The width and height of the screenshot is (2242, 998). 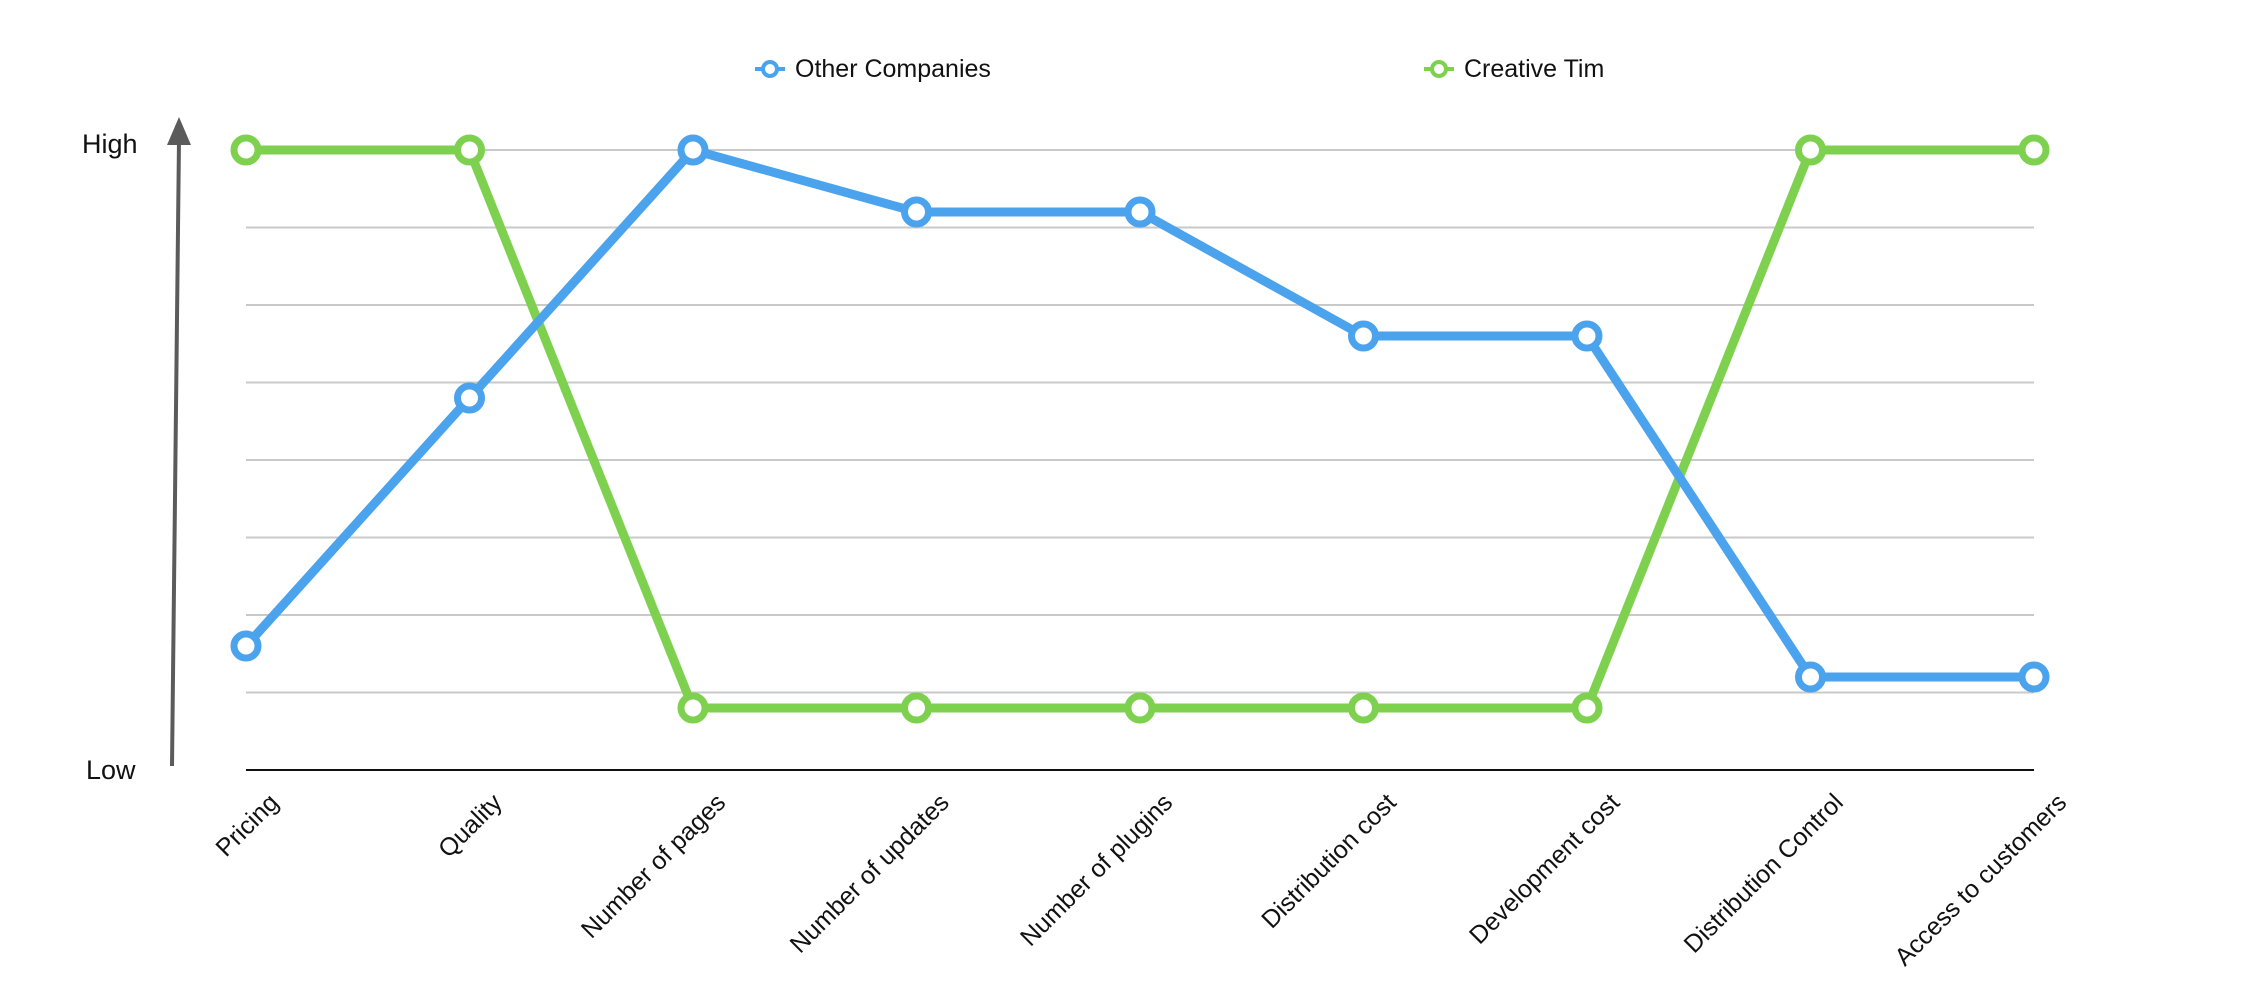 I want to click on x-tick-label: Number of pages, so click(x=653, y=865).